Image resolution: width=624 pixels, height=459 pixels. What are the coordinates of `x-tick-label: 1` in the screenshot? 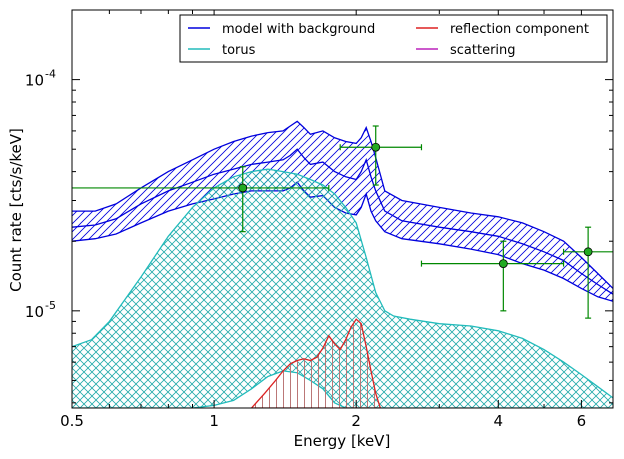 It's located at (214, 421).